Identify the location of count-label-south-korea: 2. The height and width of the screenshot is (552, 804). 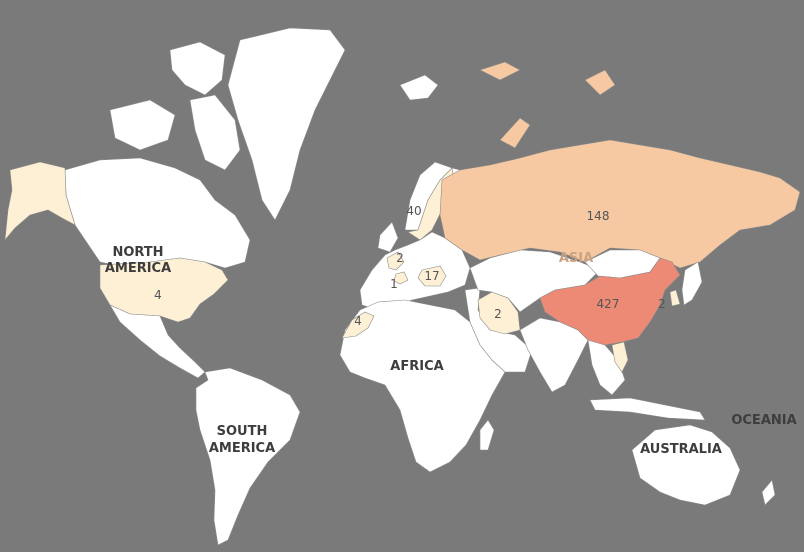
(662, 304).